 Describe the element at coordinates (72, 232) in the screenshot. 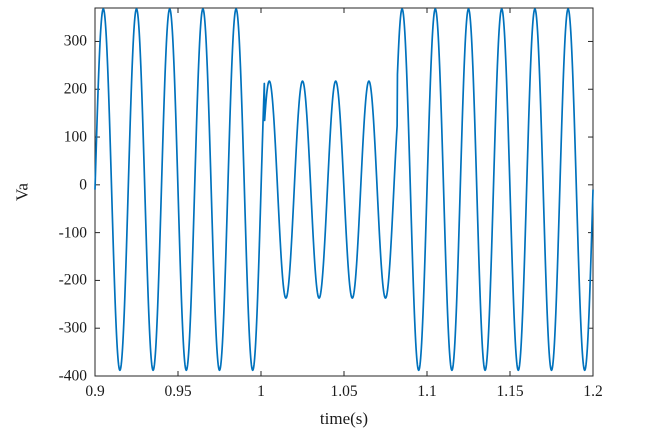

I see `y-tick-label: -100` at that location.